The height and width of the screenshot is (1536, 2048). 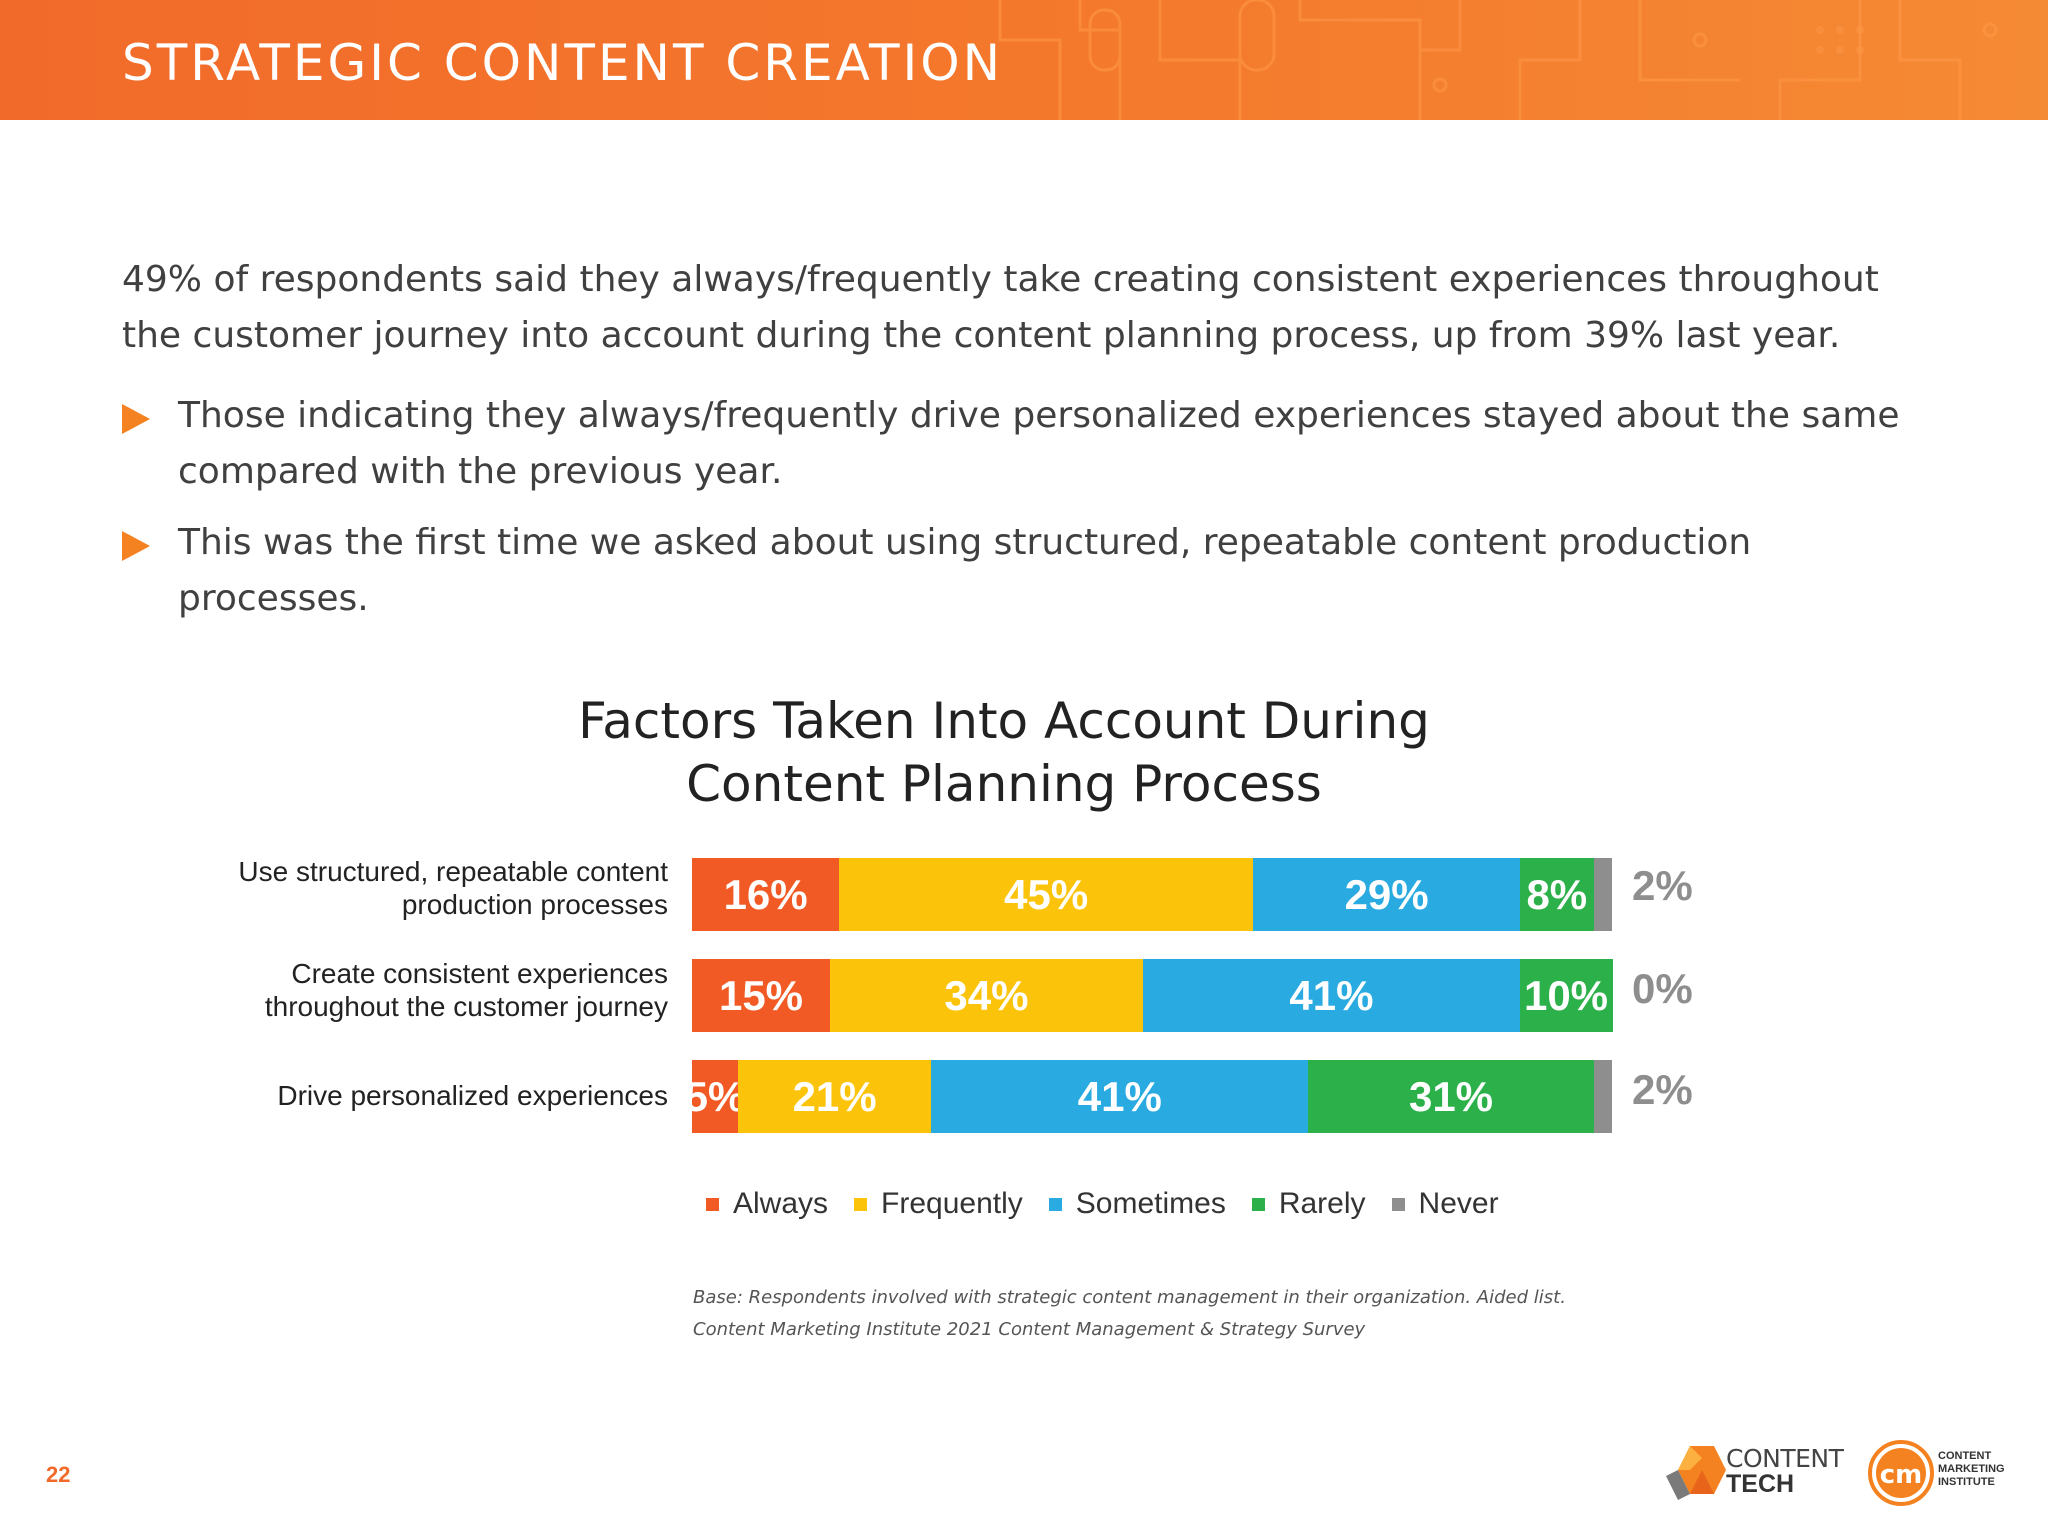 What do you see at coordinates (781, 1203) in the screenshot?
I see `legend-label: Always` at bounding box center [781, 1203].